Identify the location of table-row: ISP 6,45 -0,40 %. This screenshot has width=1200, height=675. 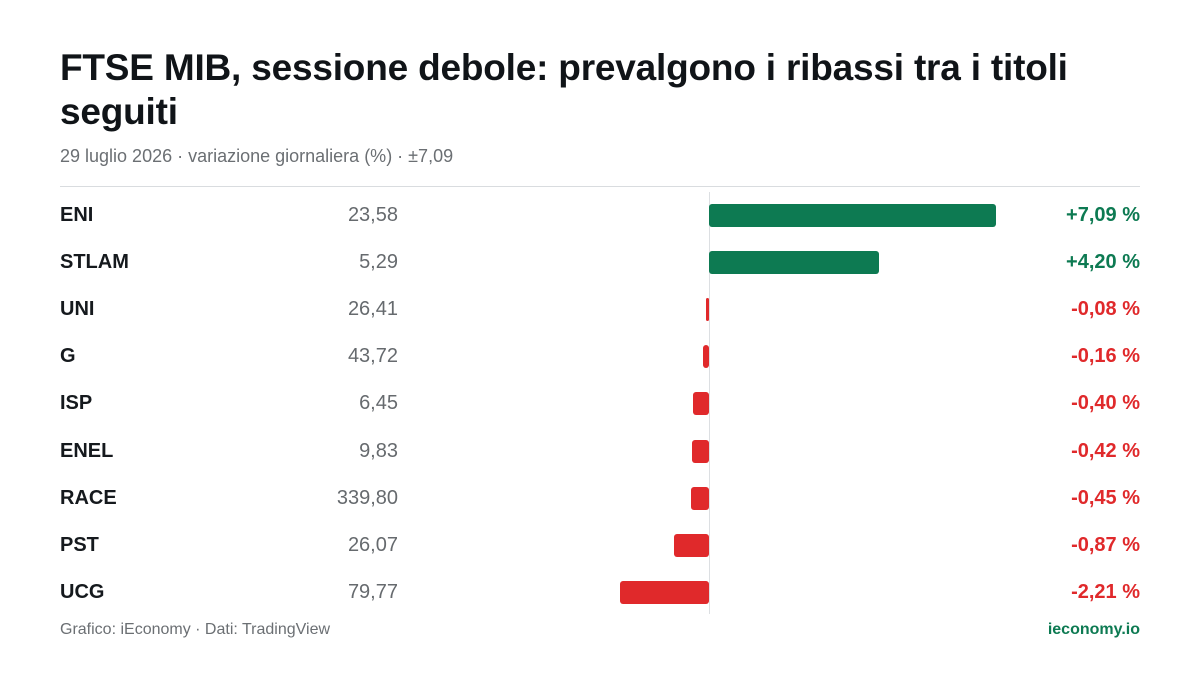
(600, 403).